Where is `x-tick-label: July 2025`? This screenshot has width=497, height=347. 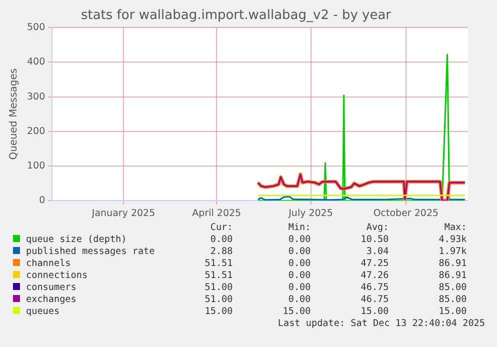
x-tick-label: July 2025 is located at coordinates (310, 213).